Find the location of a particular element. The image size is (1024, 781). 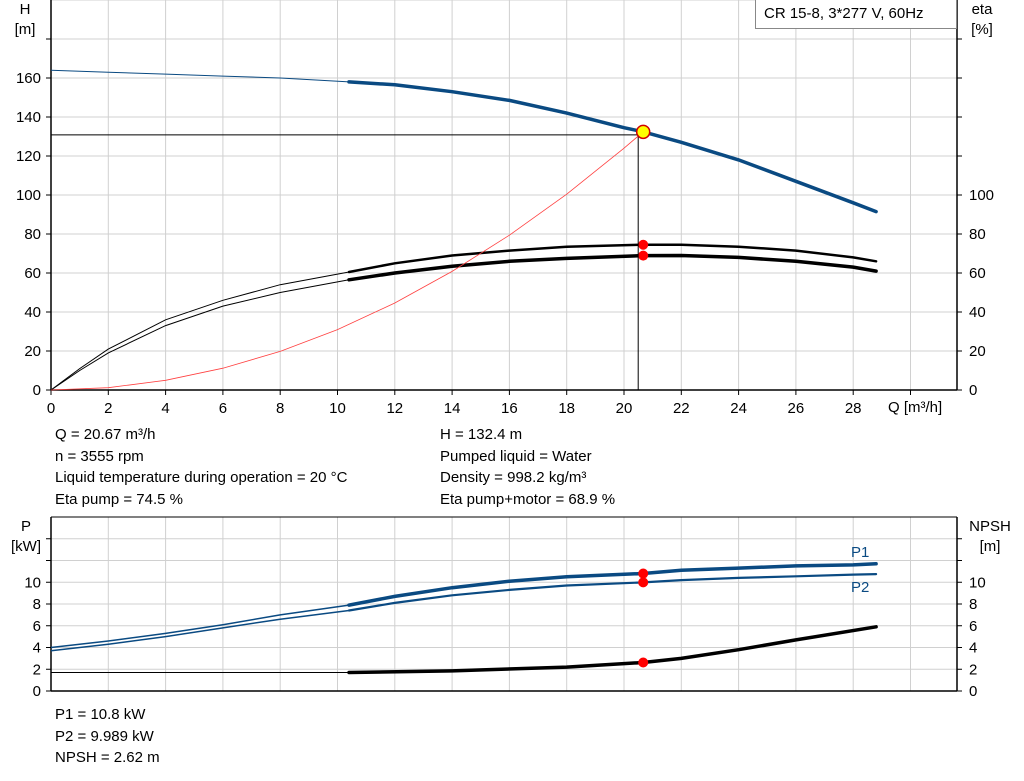

info-q: Q = 20.67 m³/h is located at coordinates (105, 434).